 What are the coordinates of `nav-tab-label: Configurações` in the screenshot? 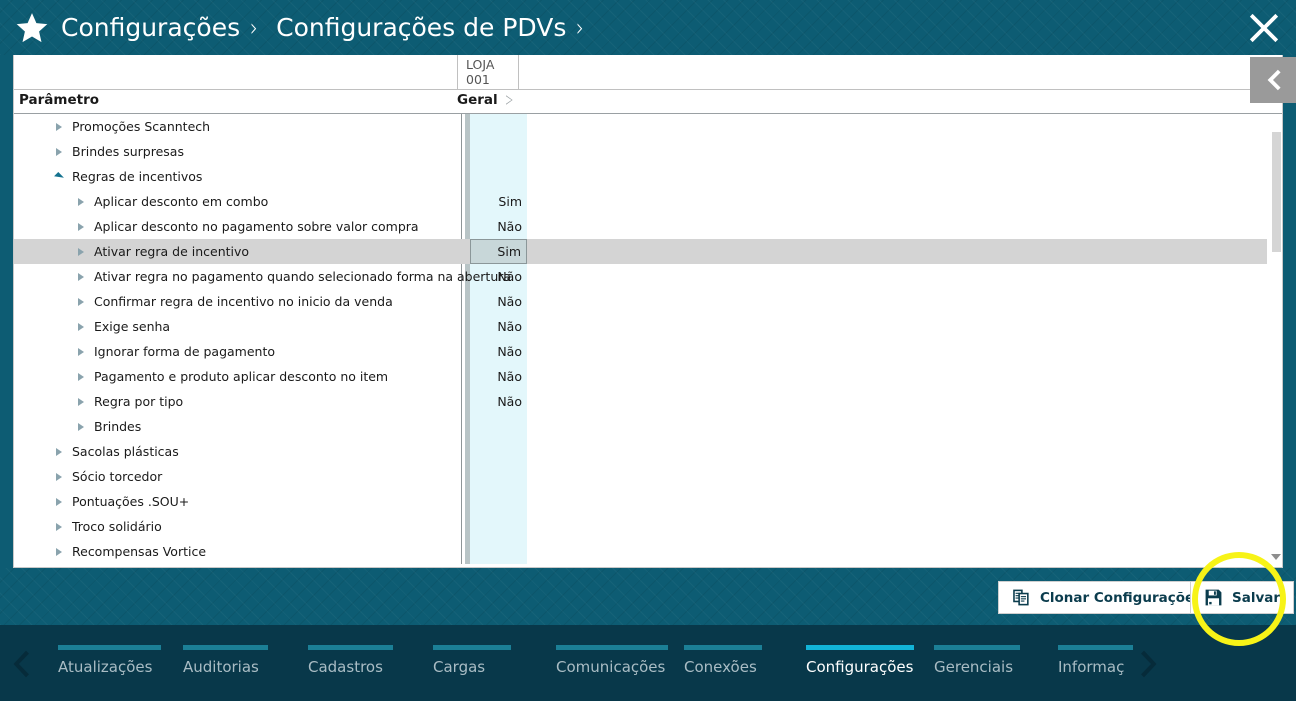 It's located at (860, 667).